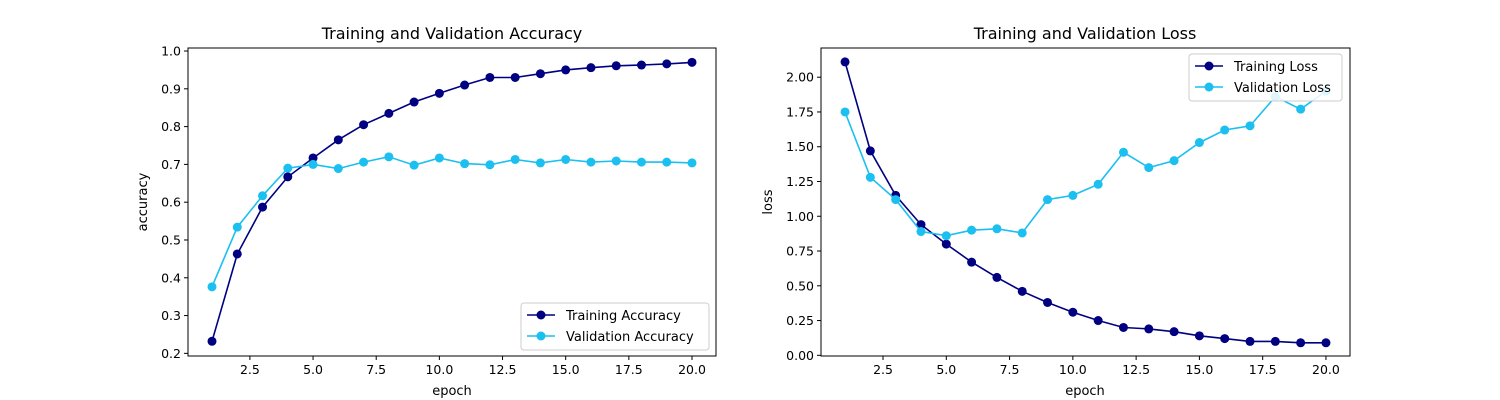 This screenshot has height=400, width=1500. Describe the element at coordinates (623, 316) in the screenshot. I see `legend-training-accuracy-label: Training Accuracy` at that location.